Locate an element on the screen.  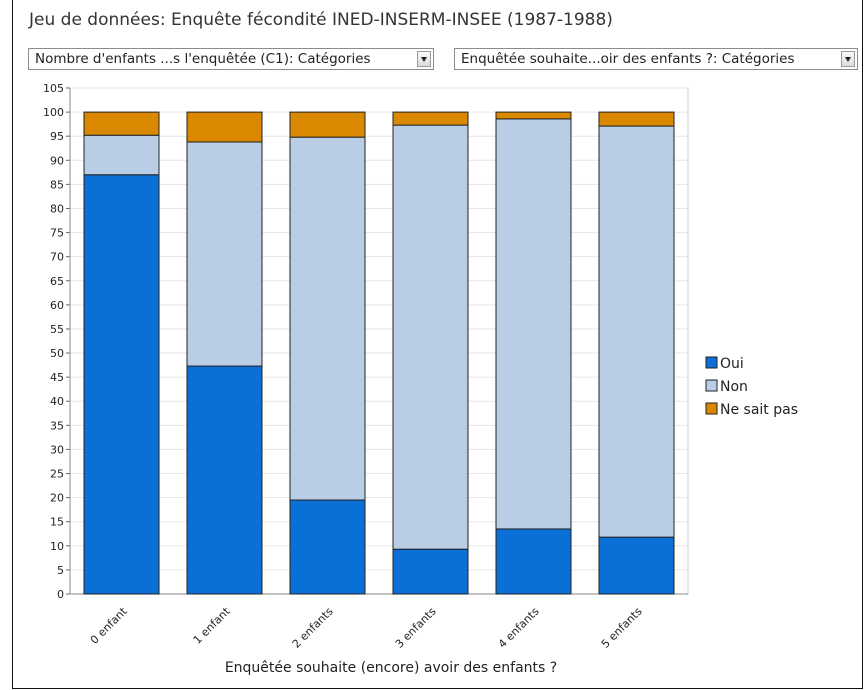
legend-label: Oui is located at coordinates (732, 364).